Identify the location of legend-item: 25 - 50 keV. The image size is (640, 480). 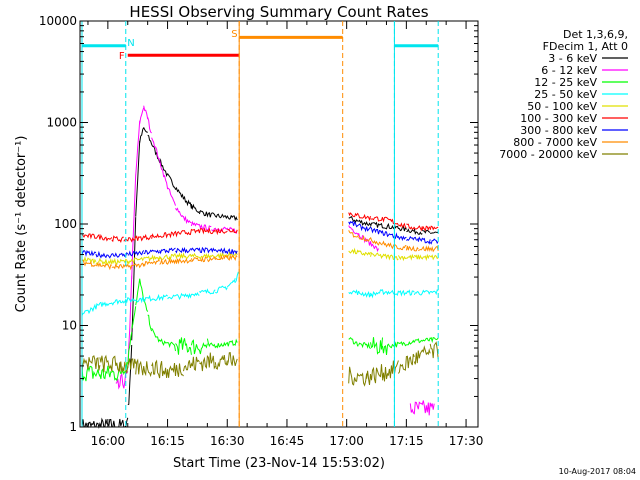
(581, 94).